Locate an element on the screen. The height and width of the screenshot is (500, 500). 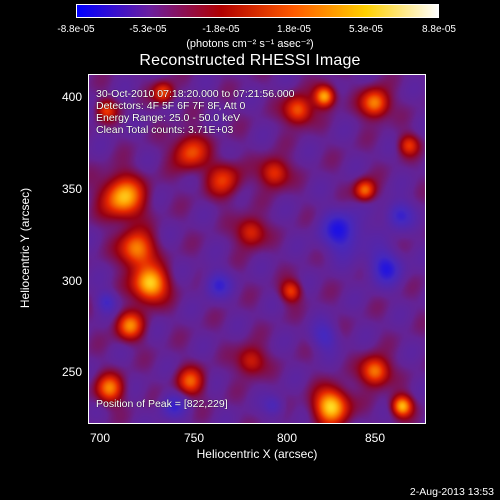
x-tick-label: 800 is located at coordinates (287, 438).